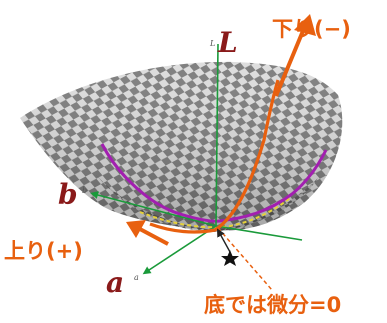 The height and width of the screenshot is (323, 387). What do you see at coordinates (43, 251) in the screenshot?
I see `label-up: 上り(+)` at bounding box center [43, 251].